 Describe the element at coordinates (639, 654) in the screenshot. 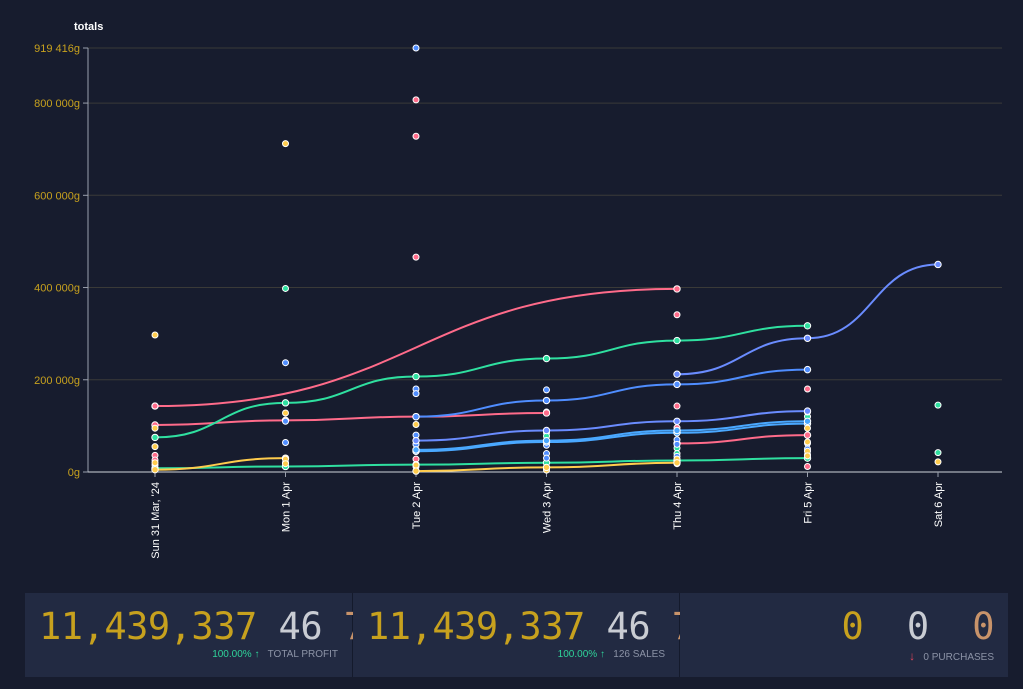

I see `sales-label: 126 SALES` at that location.